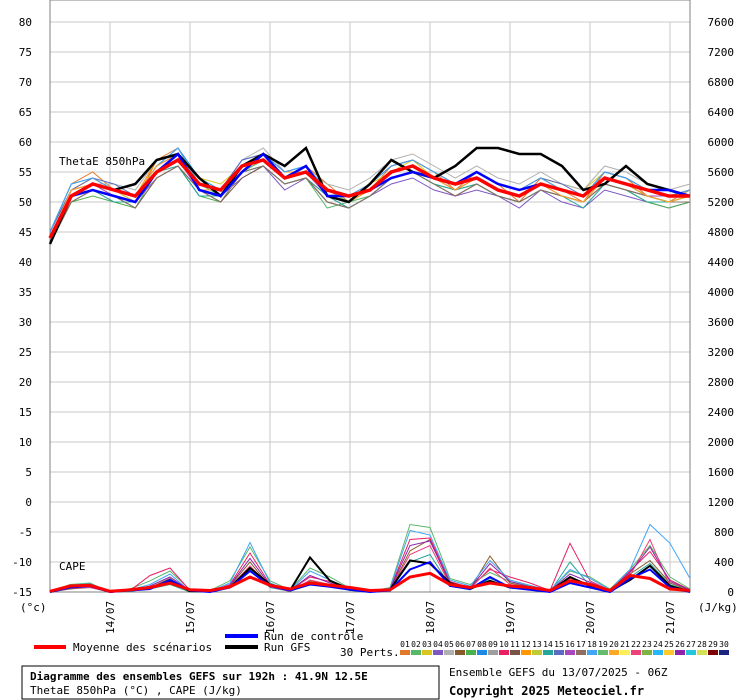  I want to click on left-tick-label: 40, so click(25, 262).